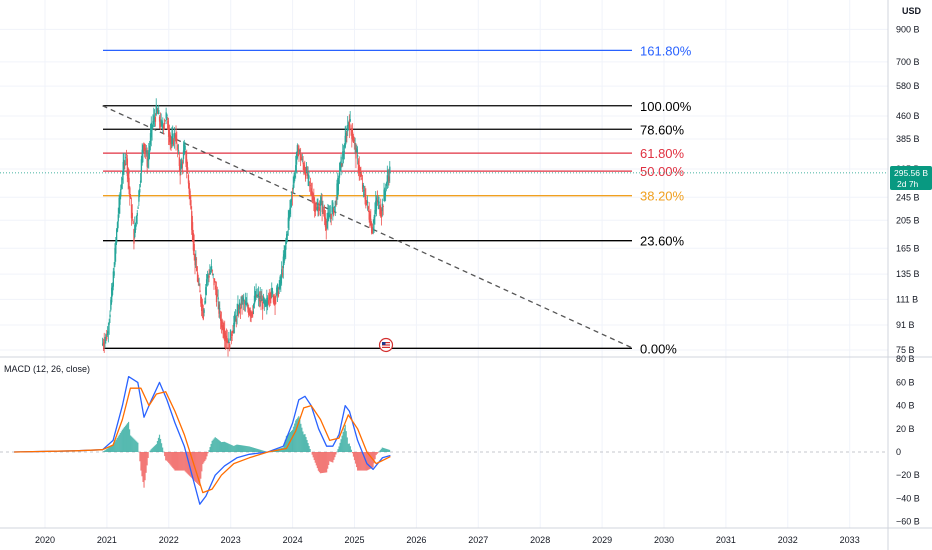 The width and height of the screenshot is (932, 550). I want to click on macd-axis-tick: 0, so click(898, 452).